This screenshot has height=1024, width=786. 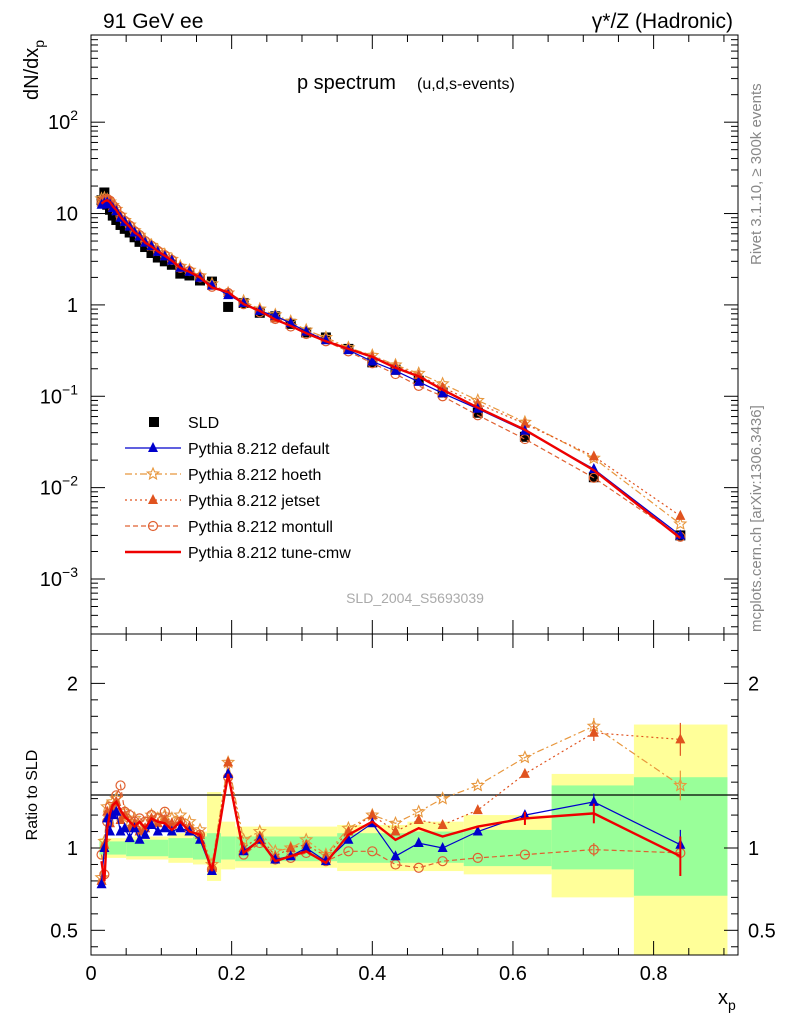 I want to click on y-tick-exponent: 2, so click(x=74, y=115).